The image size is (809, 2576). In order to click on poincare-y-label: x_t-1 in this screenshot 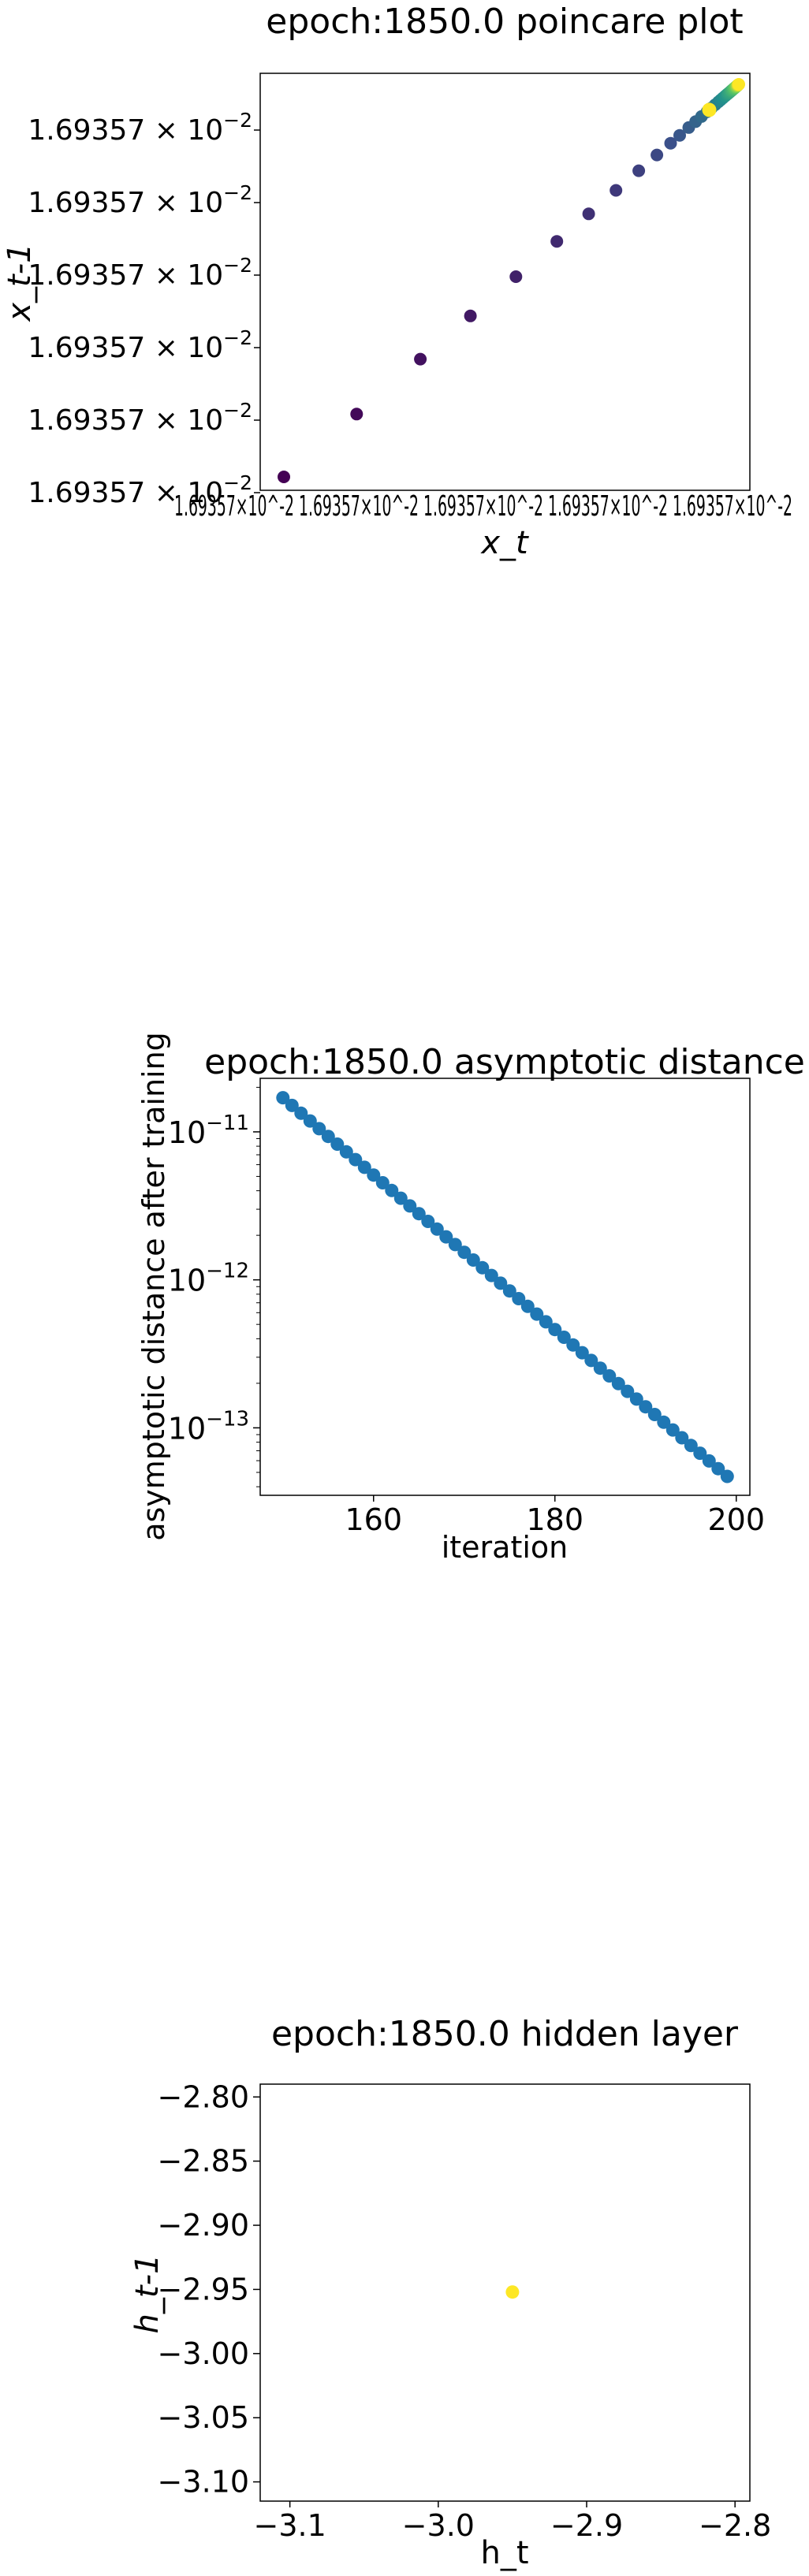, I will do `click(20, 282)`.